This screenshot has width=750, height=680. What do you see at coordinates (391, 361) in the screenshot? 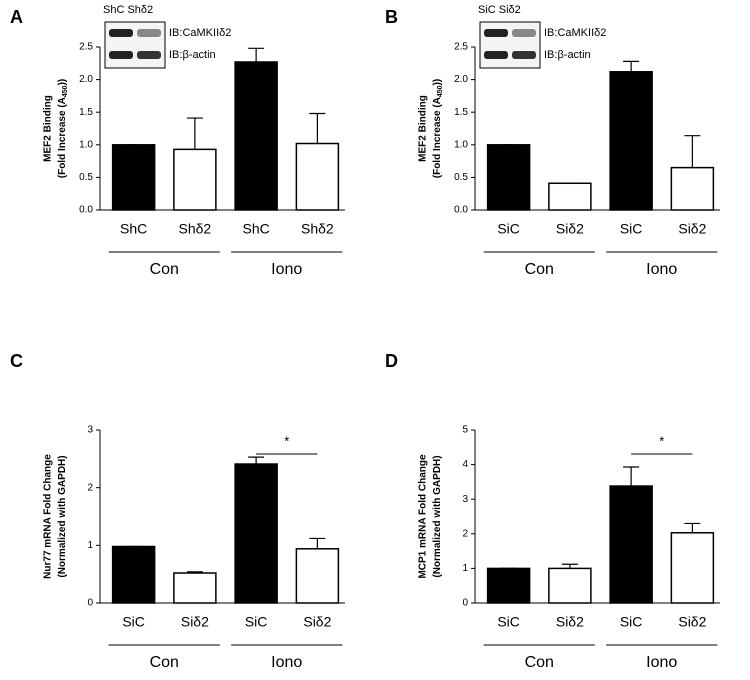
I see `panel-label: D` at bounding box center [391, 361].